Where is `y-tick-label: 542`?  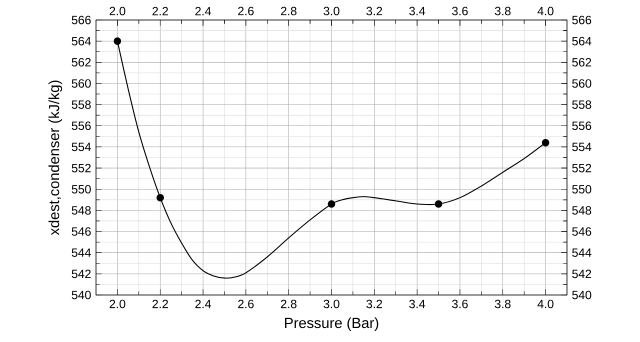 y-tick-label: 542 is located at coordinates (81, 274).